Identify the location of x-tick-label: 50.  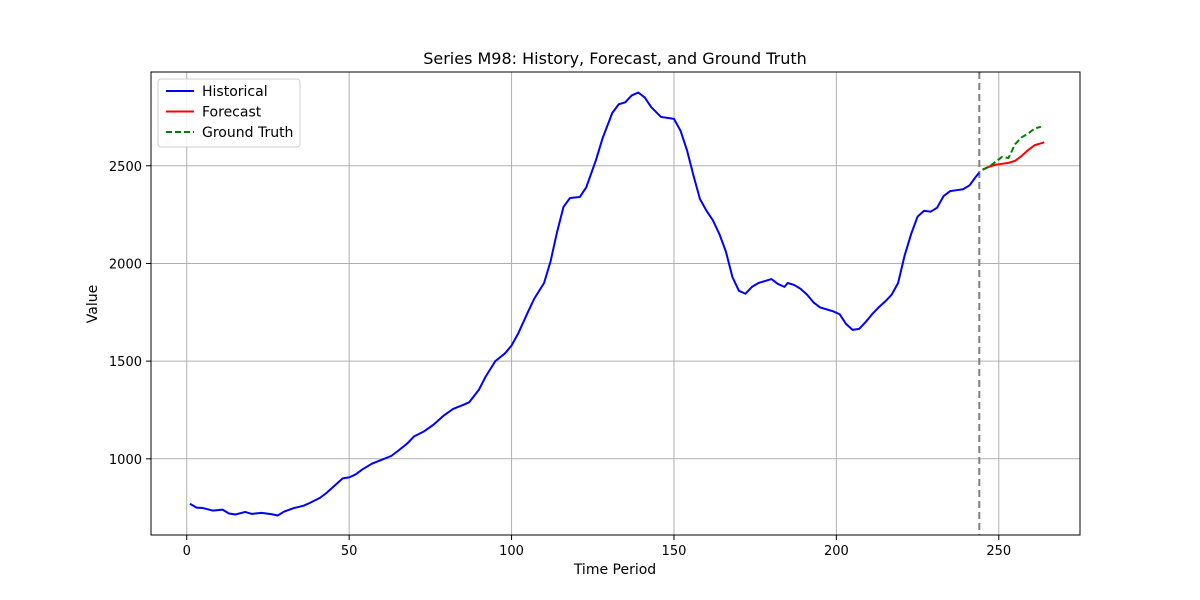
(349, 551).